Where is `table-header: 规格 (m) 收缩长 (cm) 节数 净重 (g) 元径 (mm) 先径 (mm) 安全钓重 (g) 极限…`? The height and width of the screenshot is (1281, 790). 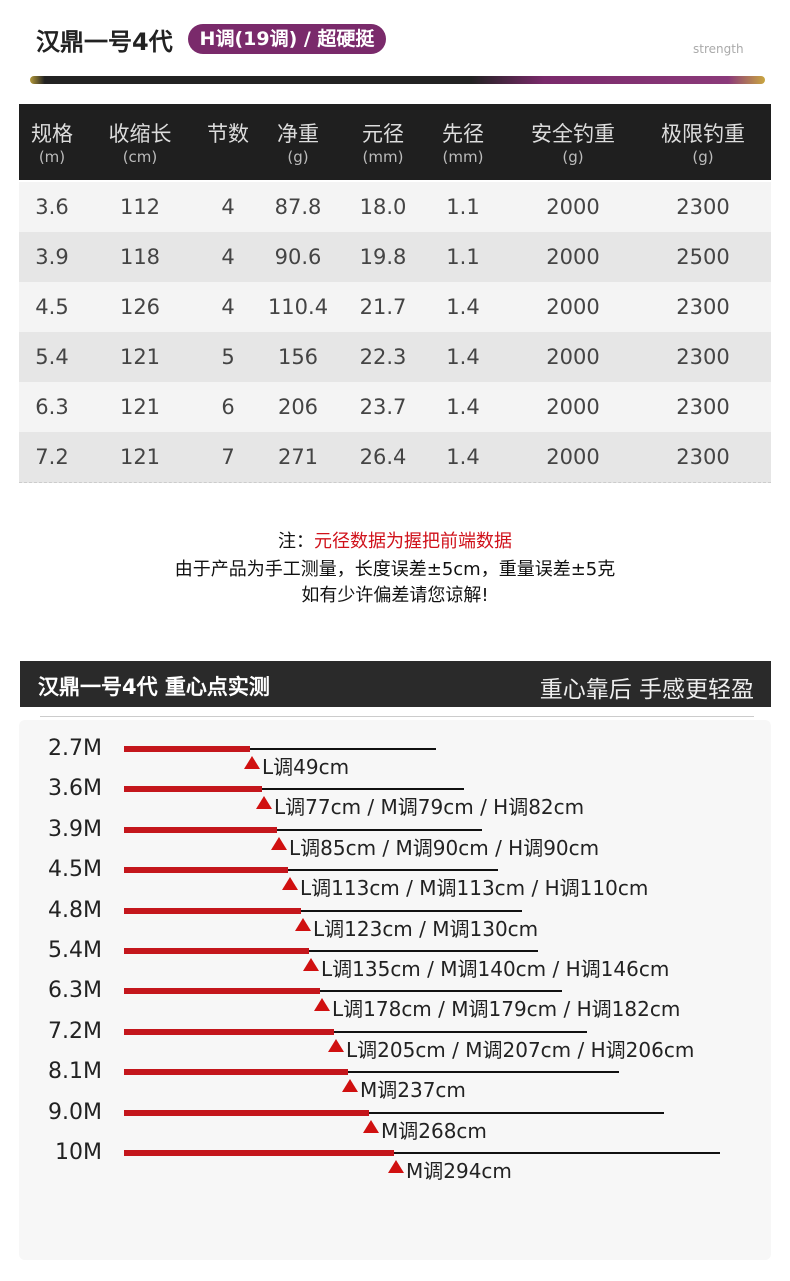
table-header: 规格 (m) 收缩长 (cm) 节数 净重 (g) 元径 (mm) 先径 (mm) 安全钓重 (g) 极限… is located at coordinates (395, 142).